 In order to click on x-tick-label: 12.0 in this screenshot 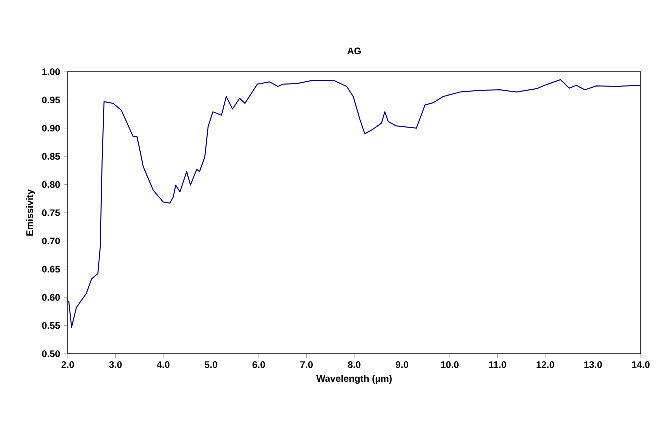, I will do `click(545, 365)`.